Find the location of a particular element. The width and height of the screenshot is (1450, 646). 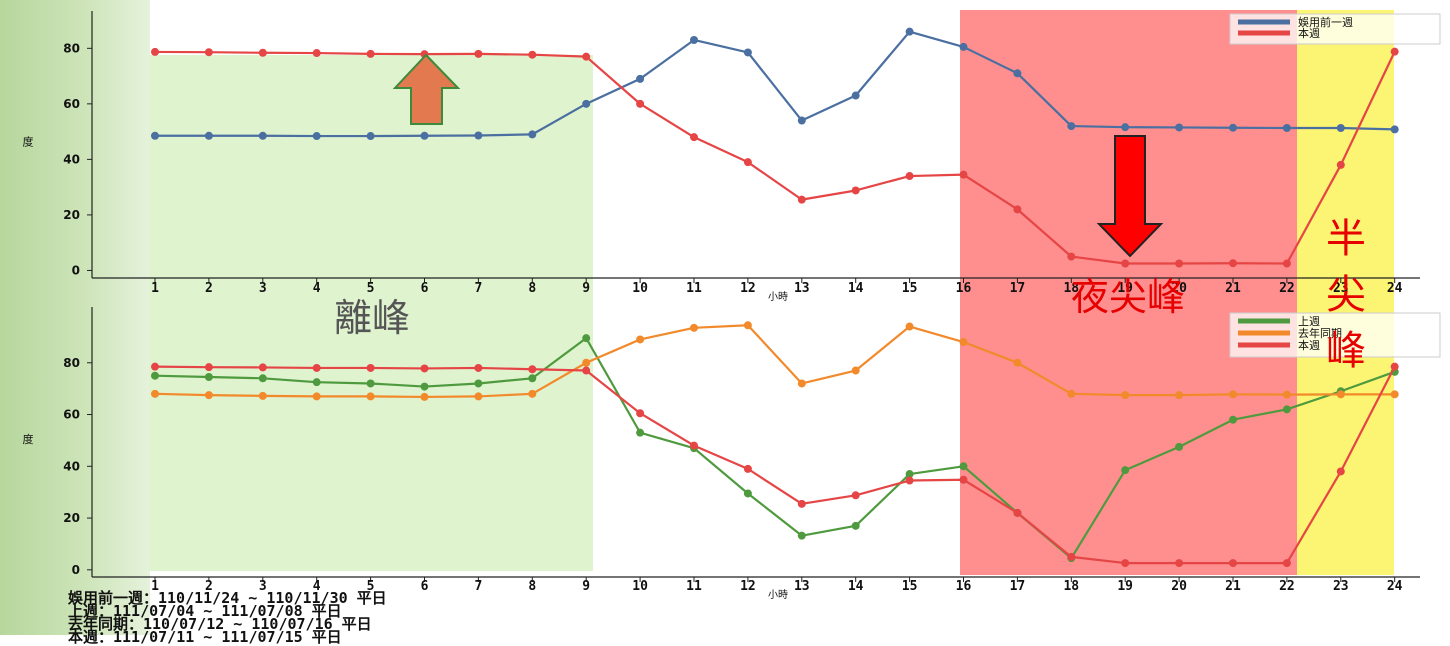

zone-label-half-peak-1: 半 is located at coordinates (1346, 239).